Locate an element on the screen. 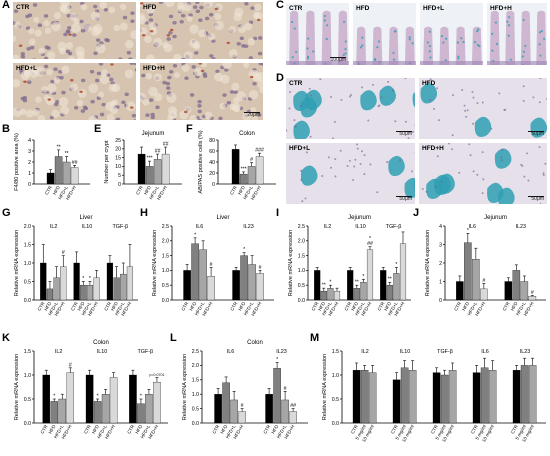  jejunum-histology-tile: CTR 100μm is located at coordinates (317, 34).